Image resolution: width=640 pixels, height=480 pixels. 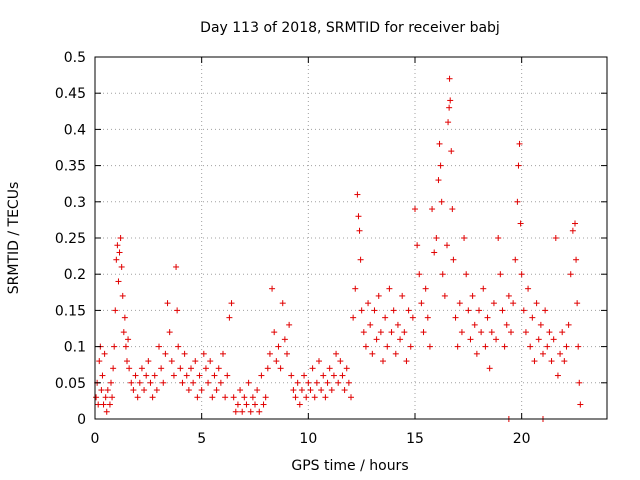 I want to click on x-tick-label: 5, so click(x=201, y=439).